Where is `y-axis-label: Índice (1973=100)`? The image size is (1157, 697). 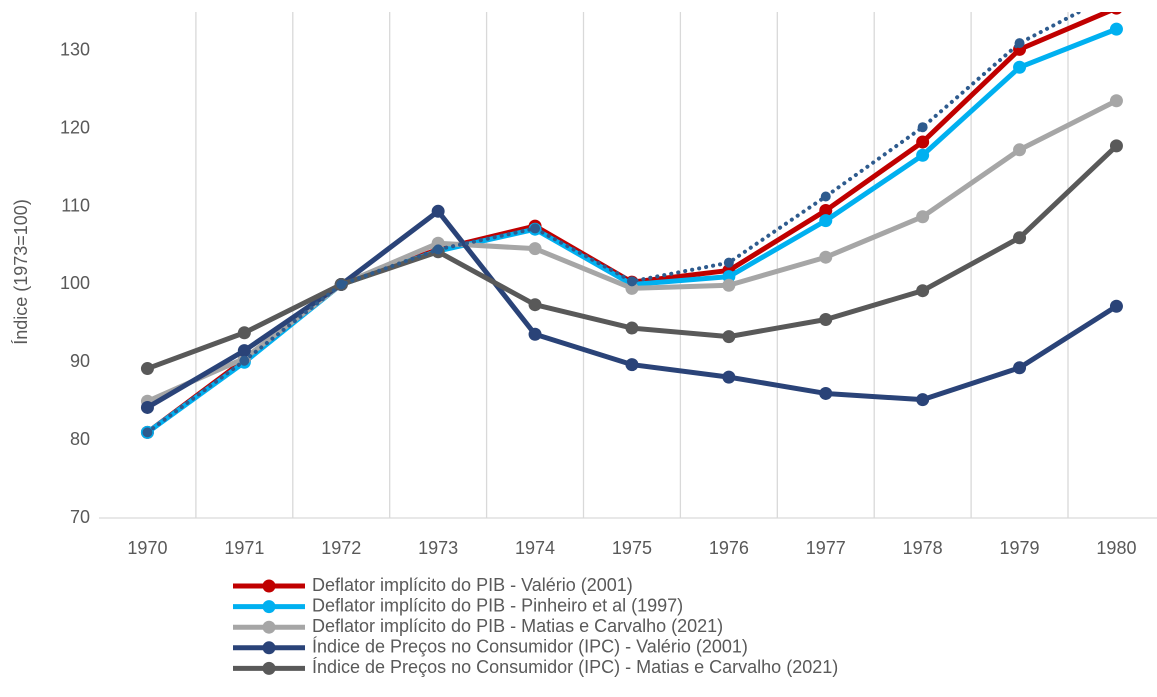
y-axis-label: Índice (1973=100) is located at coordinates (21, 272).